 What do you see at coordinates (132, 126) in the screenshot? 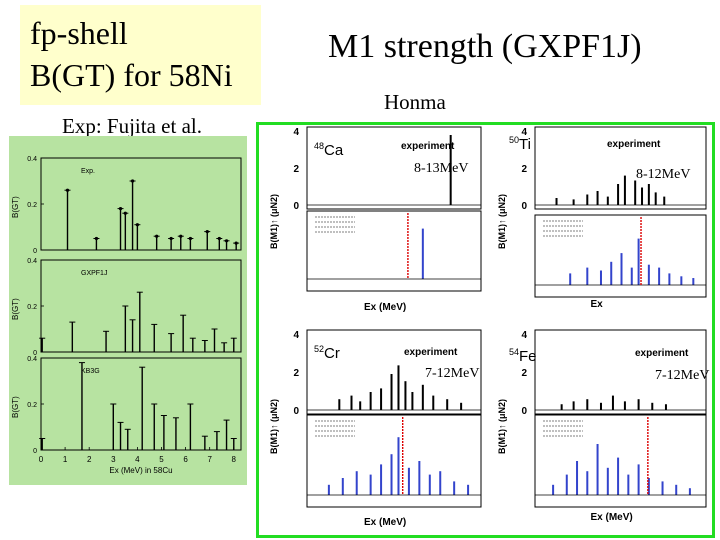
I see `exp-reference: Exp: Fujita et al.` at bounding box center [132, 126].